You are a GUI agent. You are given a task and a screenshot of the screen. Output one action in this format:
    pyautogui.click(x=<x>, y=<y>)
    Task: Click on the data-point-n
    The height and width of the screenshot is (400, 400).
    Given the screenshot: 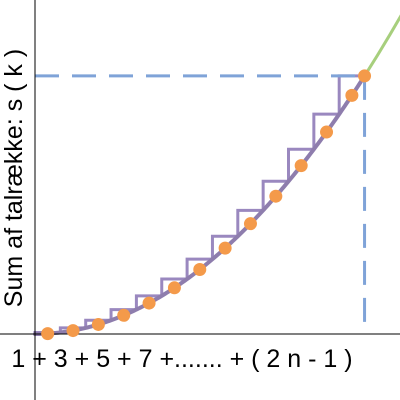 What is the action you would take?
    pyautogui.click(x=365, y=76)
    